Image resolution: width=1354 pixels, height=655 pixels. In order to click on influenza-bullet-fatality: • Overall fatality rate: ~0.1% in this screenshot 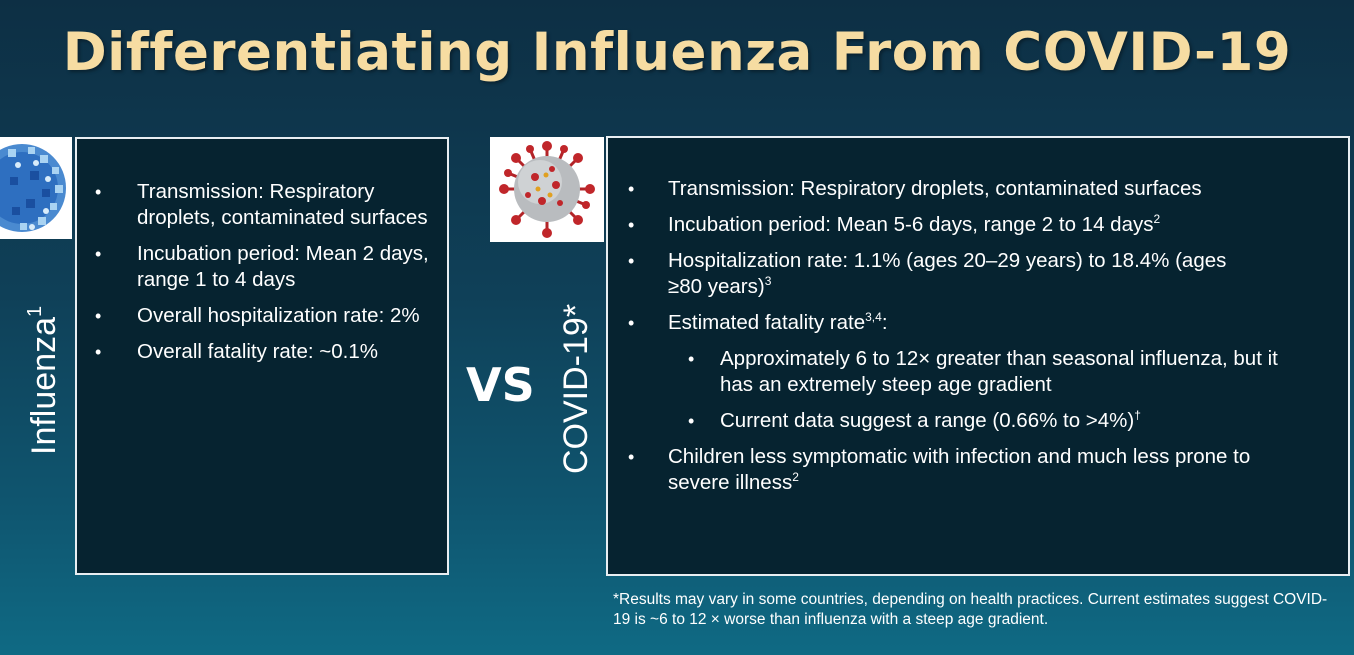, I will do `click(262, 352)`.